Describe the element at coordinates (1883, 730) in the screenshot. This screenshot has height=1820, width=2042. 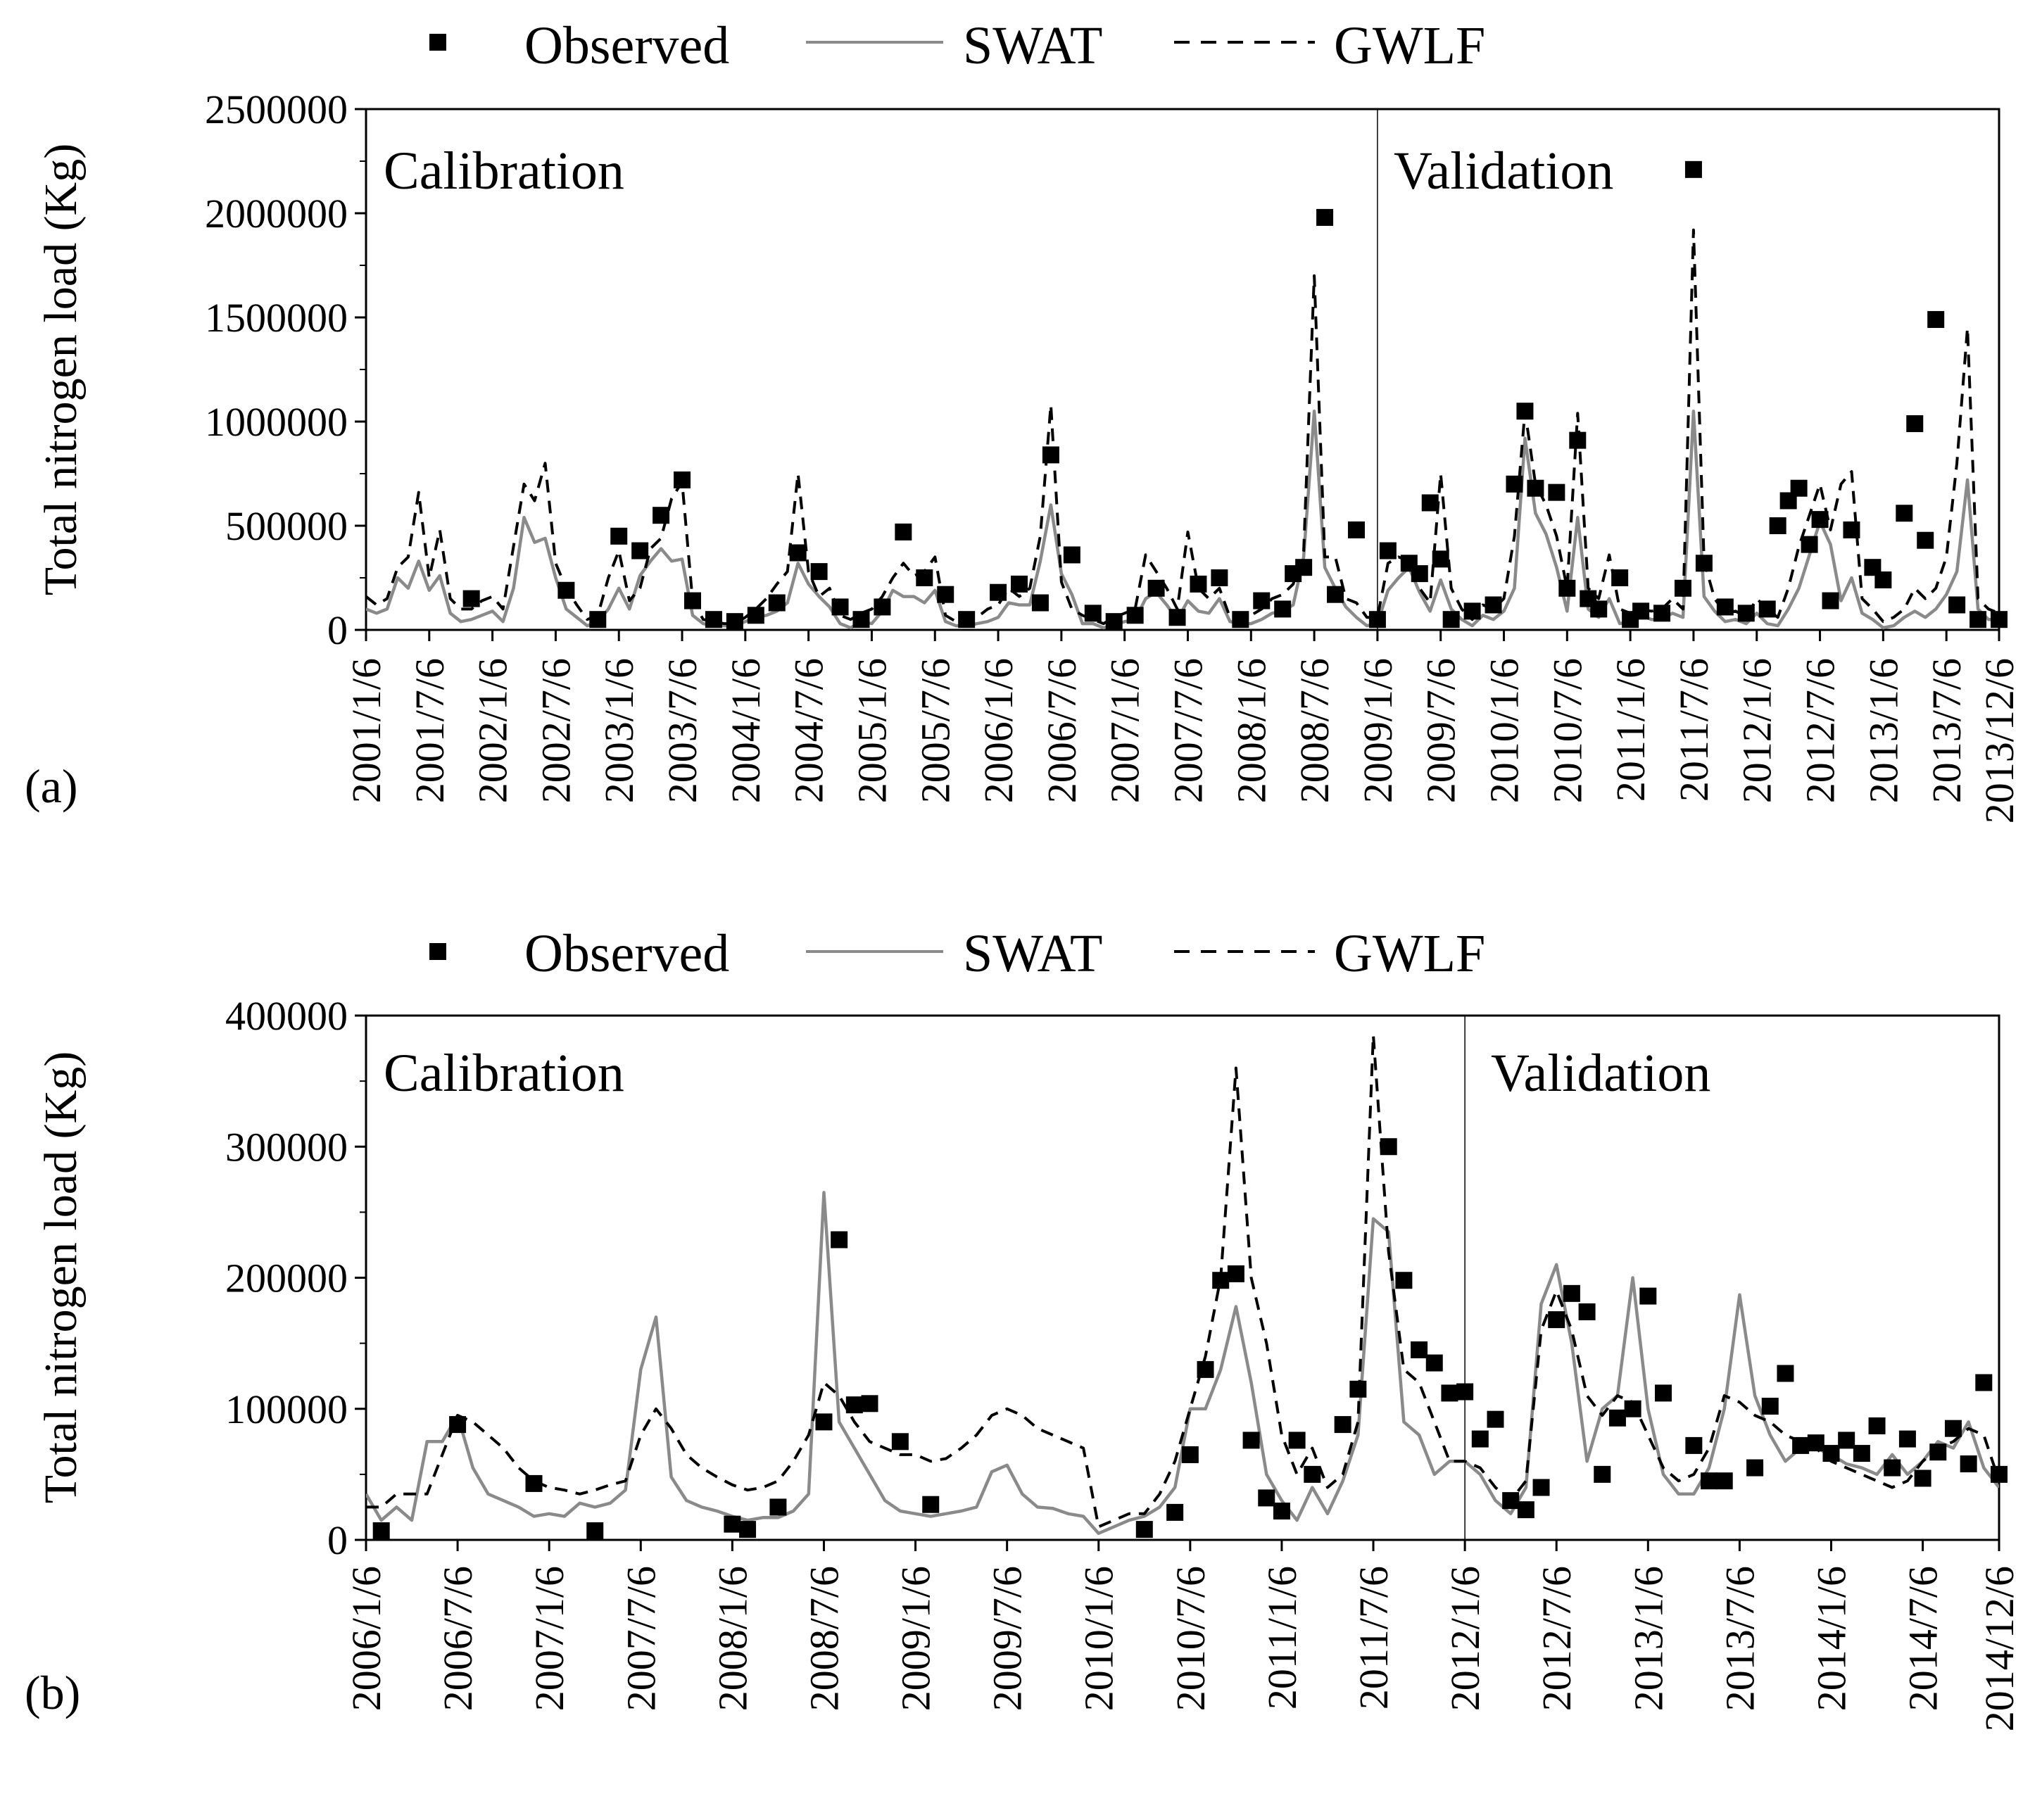
I see `x-tick-label: 2013/1/6` at that location.